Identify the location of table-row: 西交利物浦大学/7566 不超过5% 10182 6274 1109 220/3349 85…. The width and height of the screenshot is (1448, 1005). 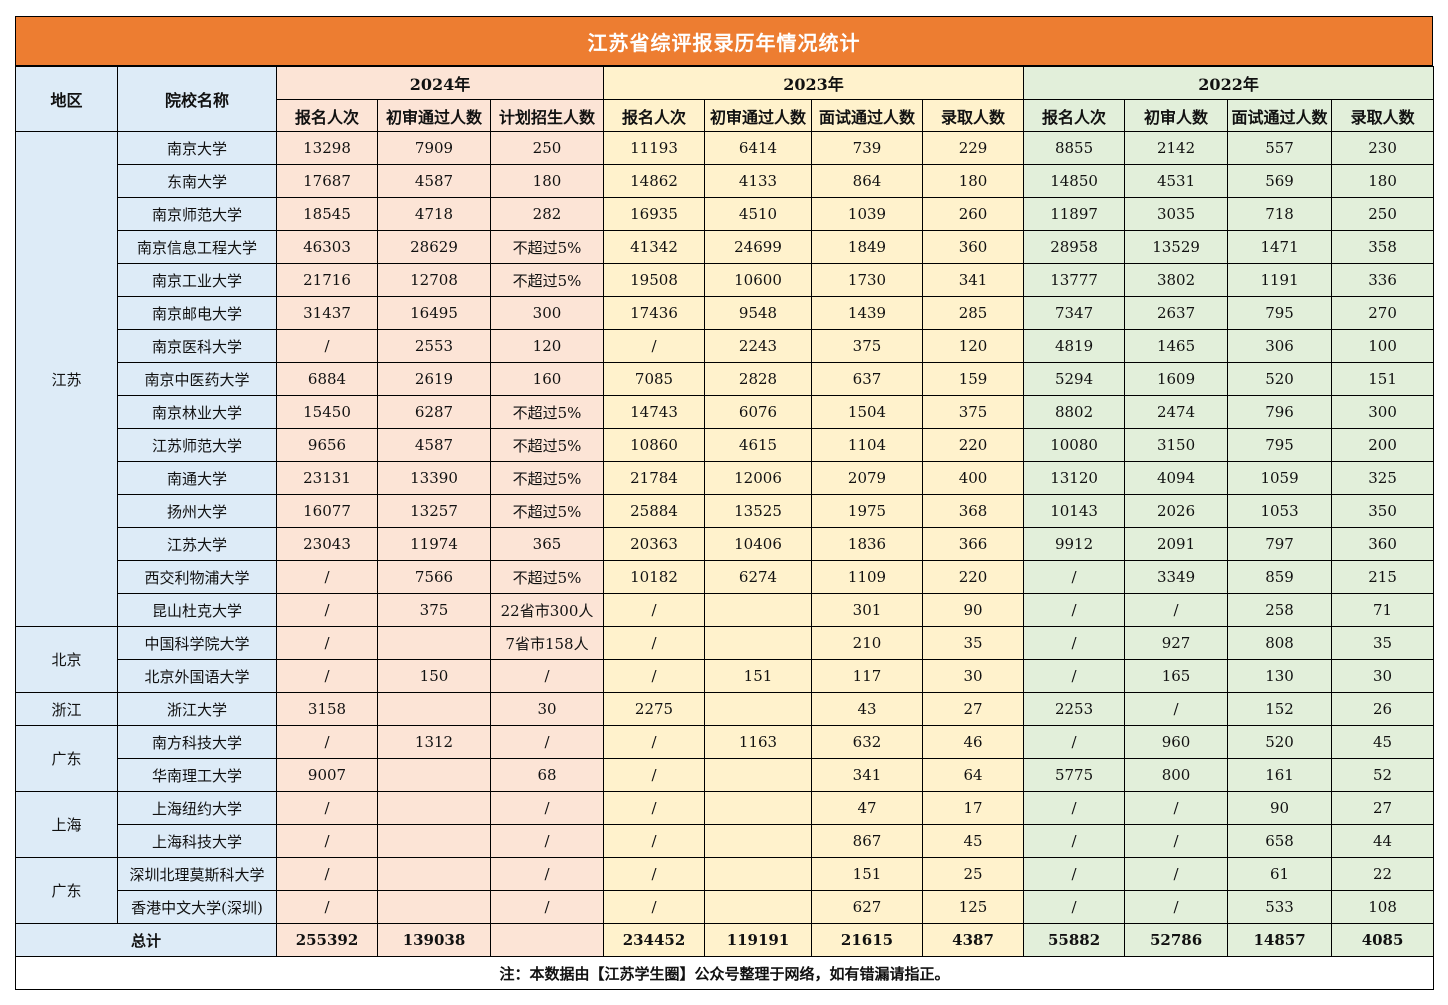
(725, 577).